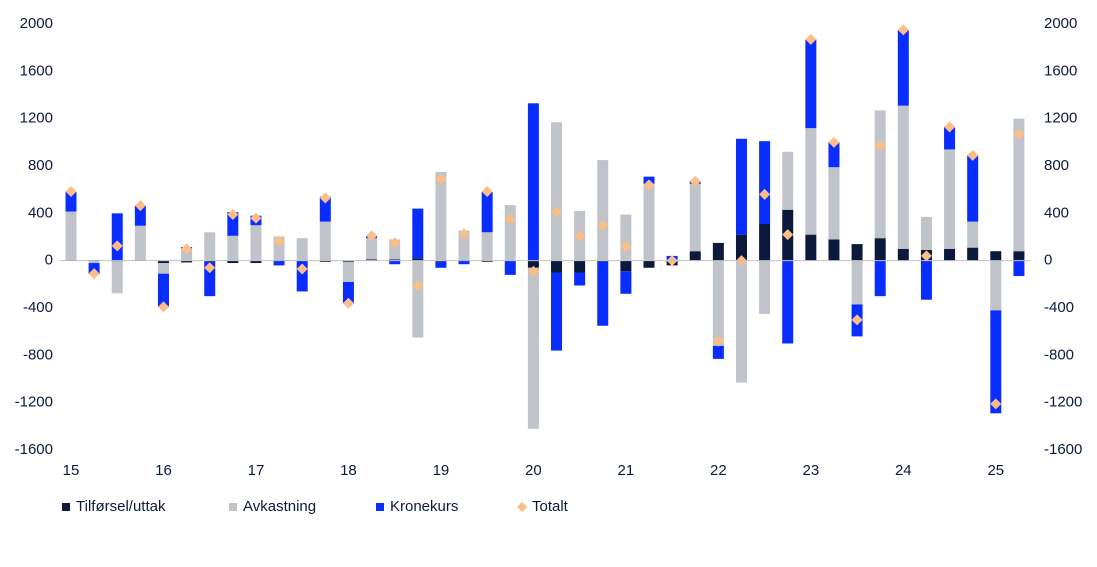  What do you see at coordinates (1048, 260) in the screenshot?
I see `y2-tick-label: 0` at bounding box center [1048, 260].